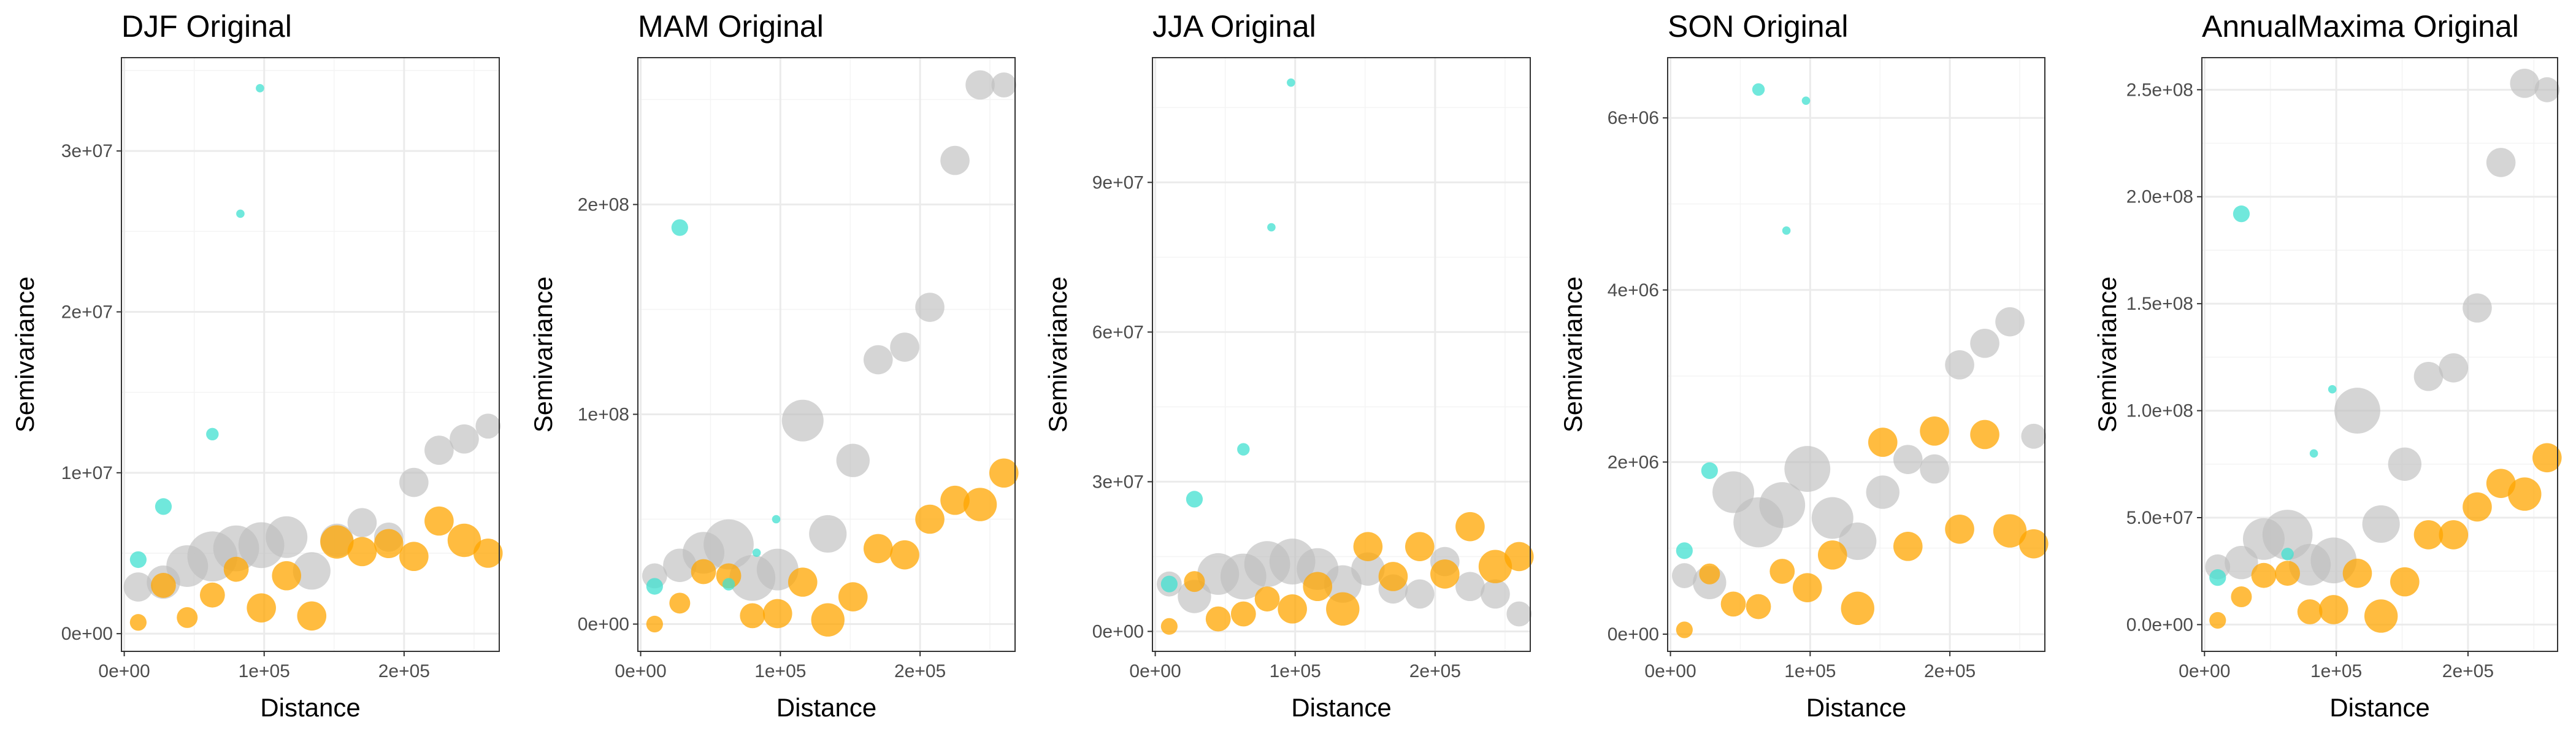 This screenshot has width=2576, height=736. What do you see at coordinates (206, 26) in the screenshot?
I see `panel-title: DJF Original` at bounding box center [206, 26].